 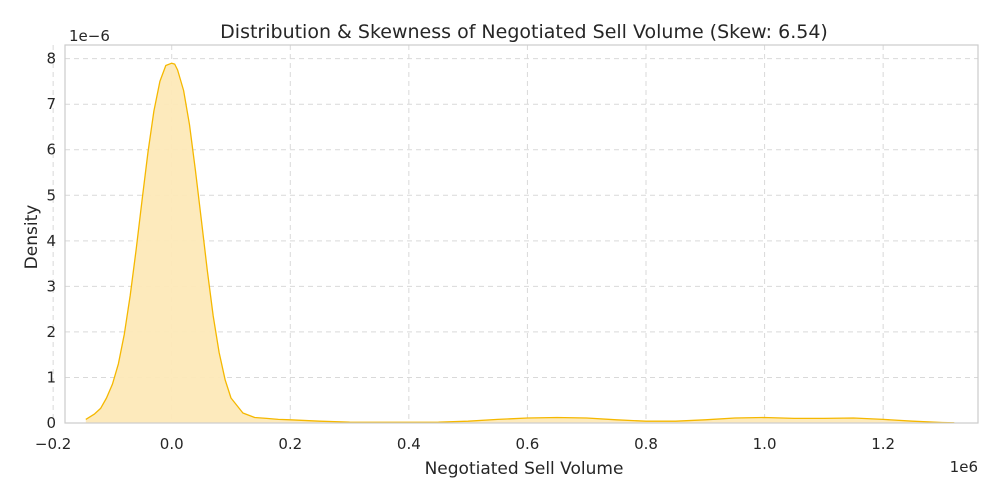 I want to click on y-tick-label: 8, so click(x=51, y=59).